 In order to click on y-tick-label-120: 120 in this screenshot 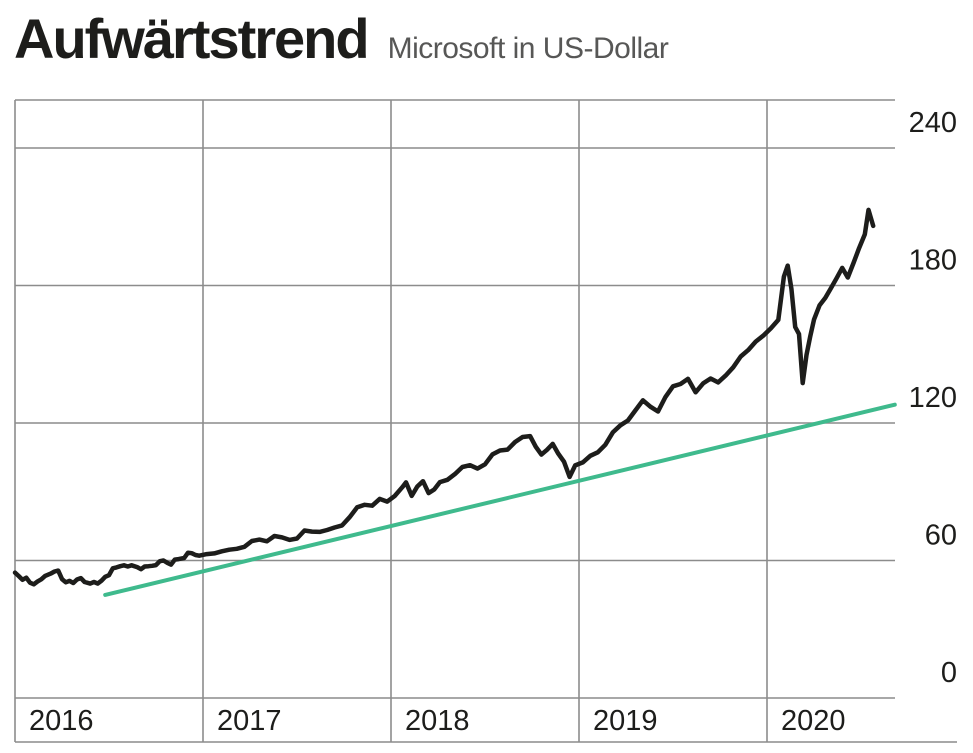, I will do `click(933, 398)`.